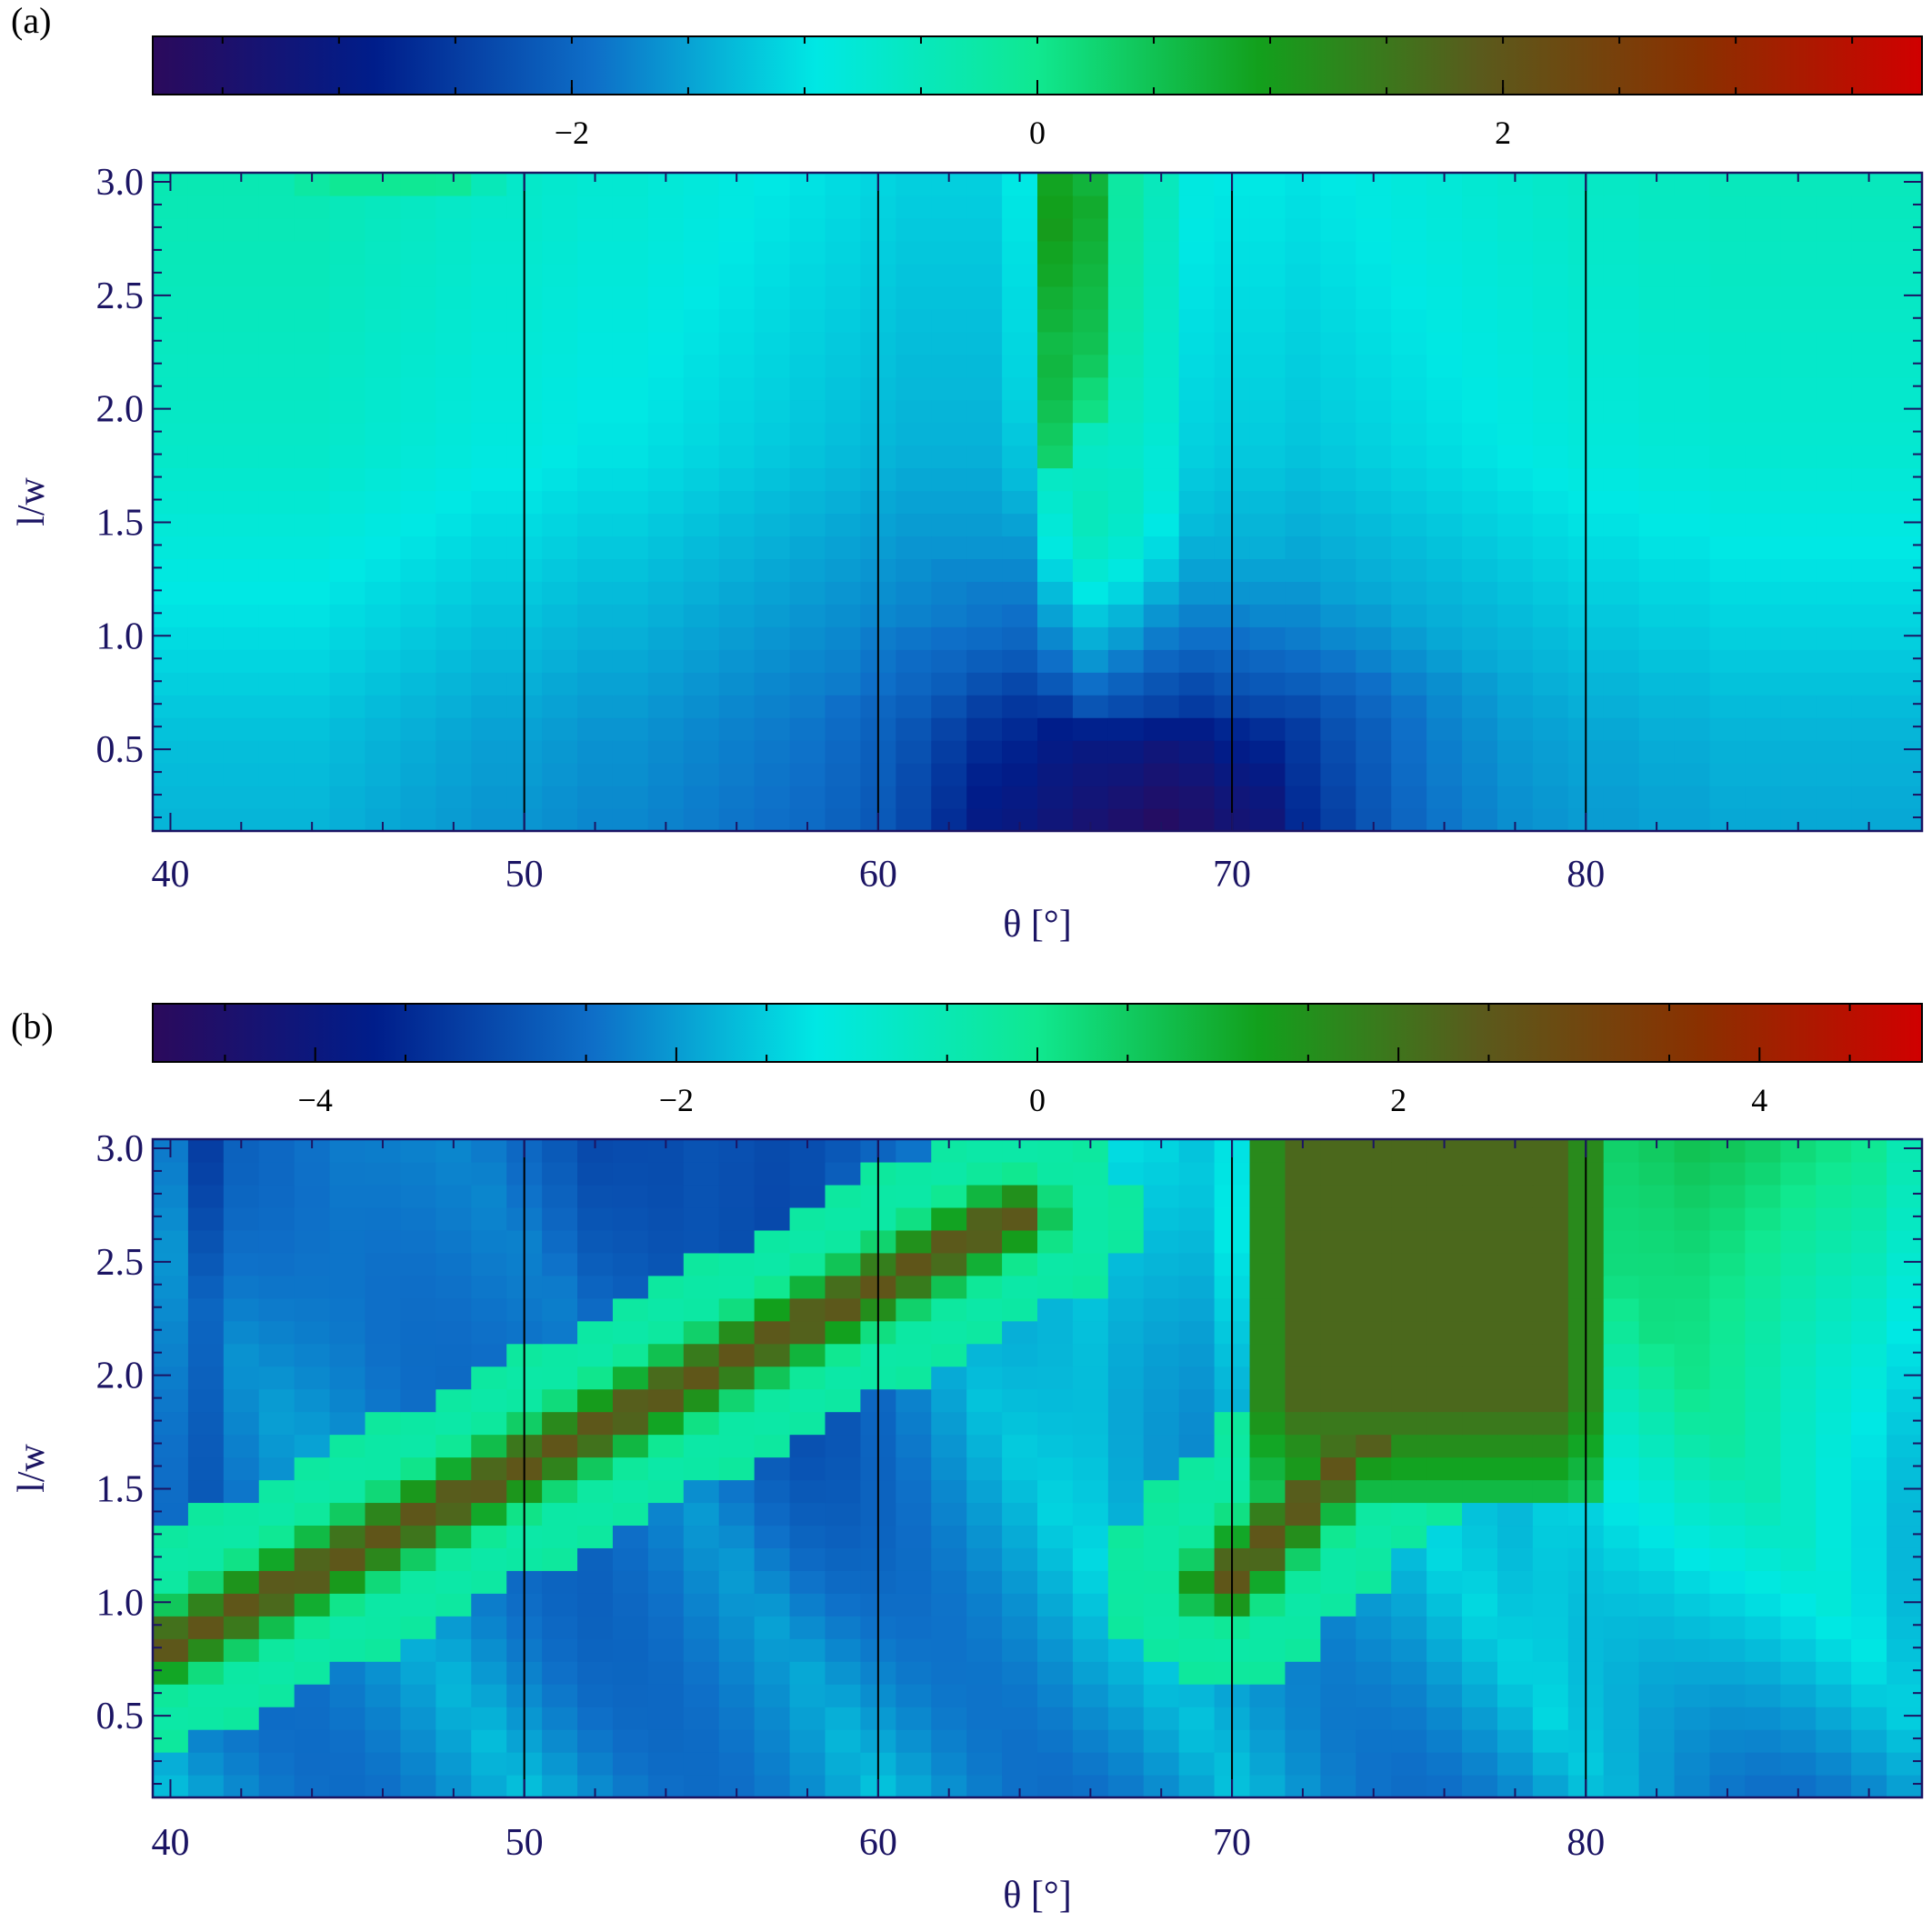 Image resolution: width=1932 pixels, height=1932 pixels. What do you see at coordinates (32, 1467) in the screenshot?
I see `y-axis-title: l/w` at bounding box center [32, 1467].